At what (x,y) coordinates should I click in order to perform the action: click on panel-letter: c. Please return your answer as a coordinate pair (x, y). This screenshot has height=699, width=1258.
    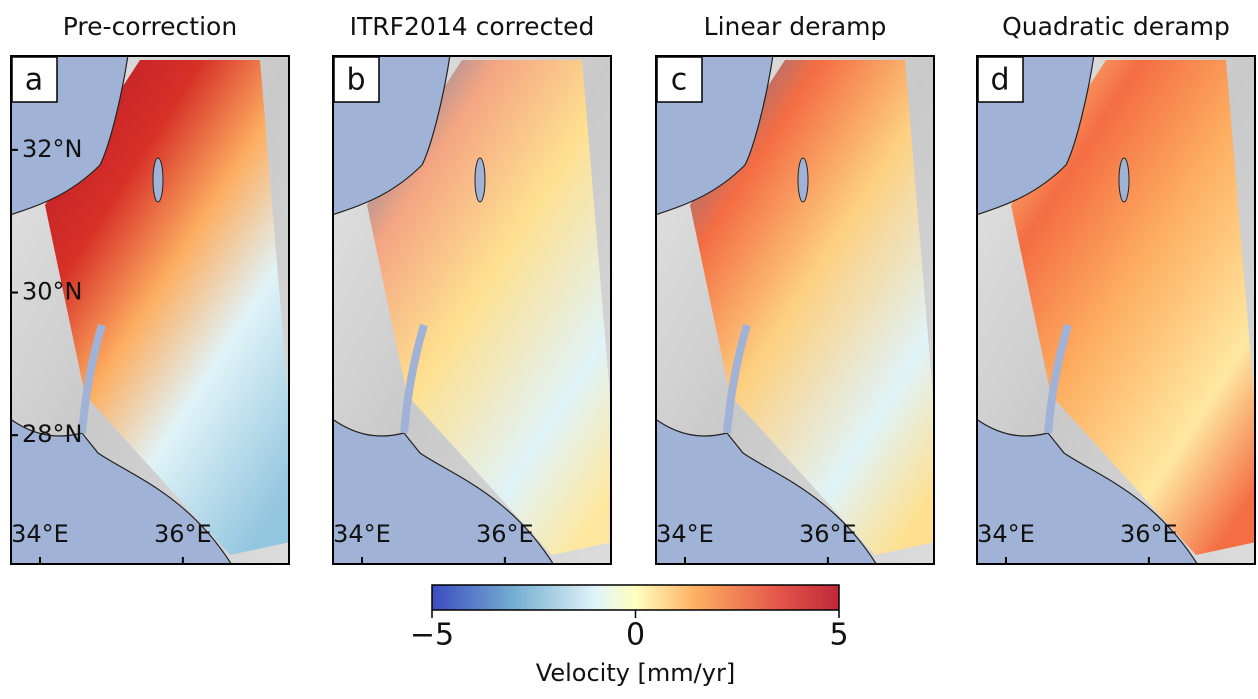
    Looking at the image, I should click on (679, 80).